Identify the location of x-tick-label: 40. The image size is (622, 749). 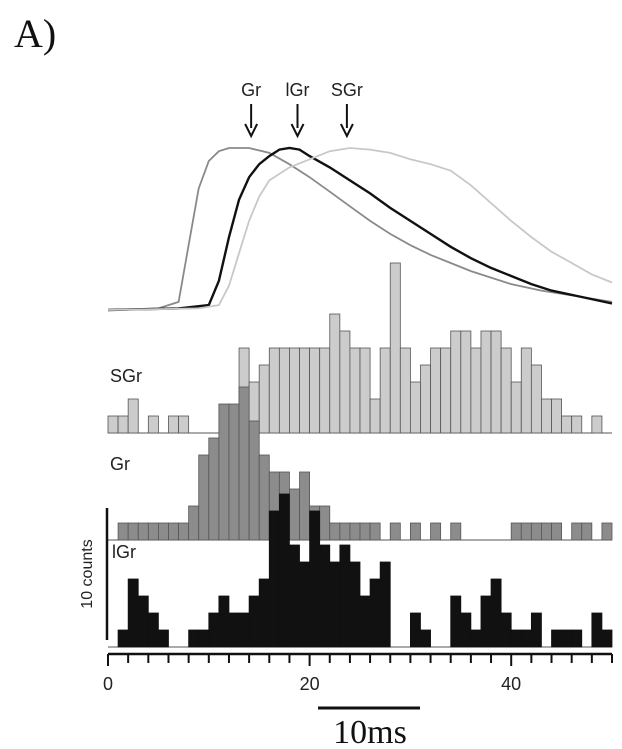
(511, 684).